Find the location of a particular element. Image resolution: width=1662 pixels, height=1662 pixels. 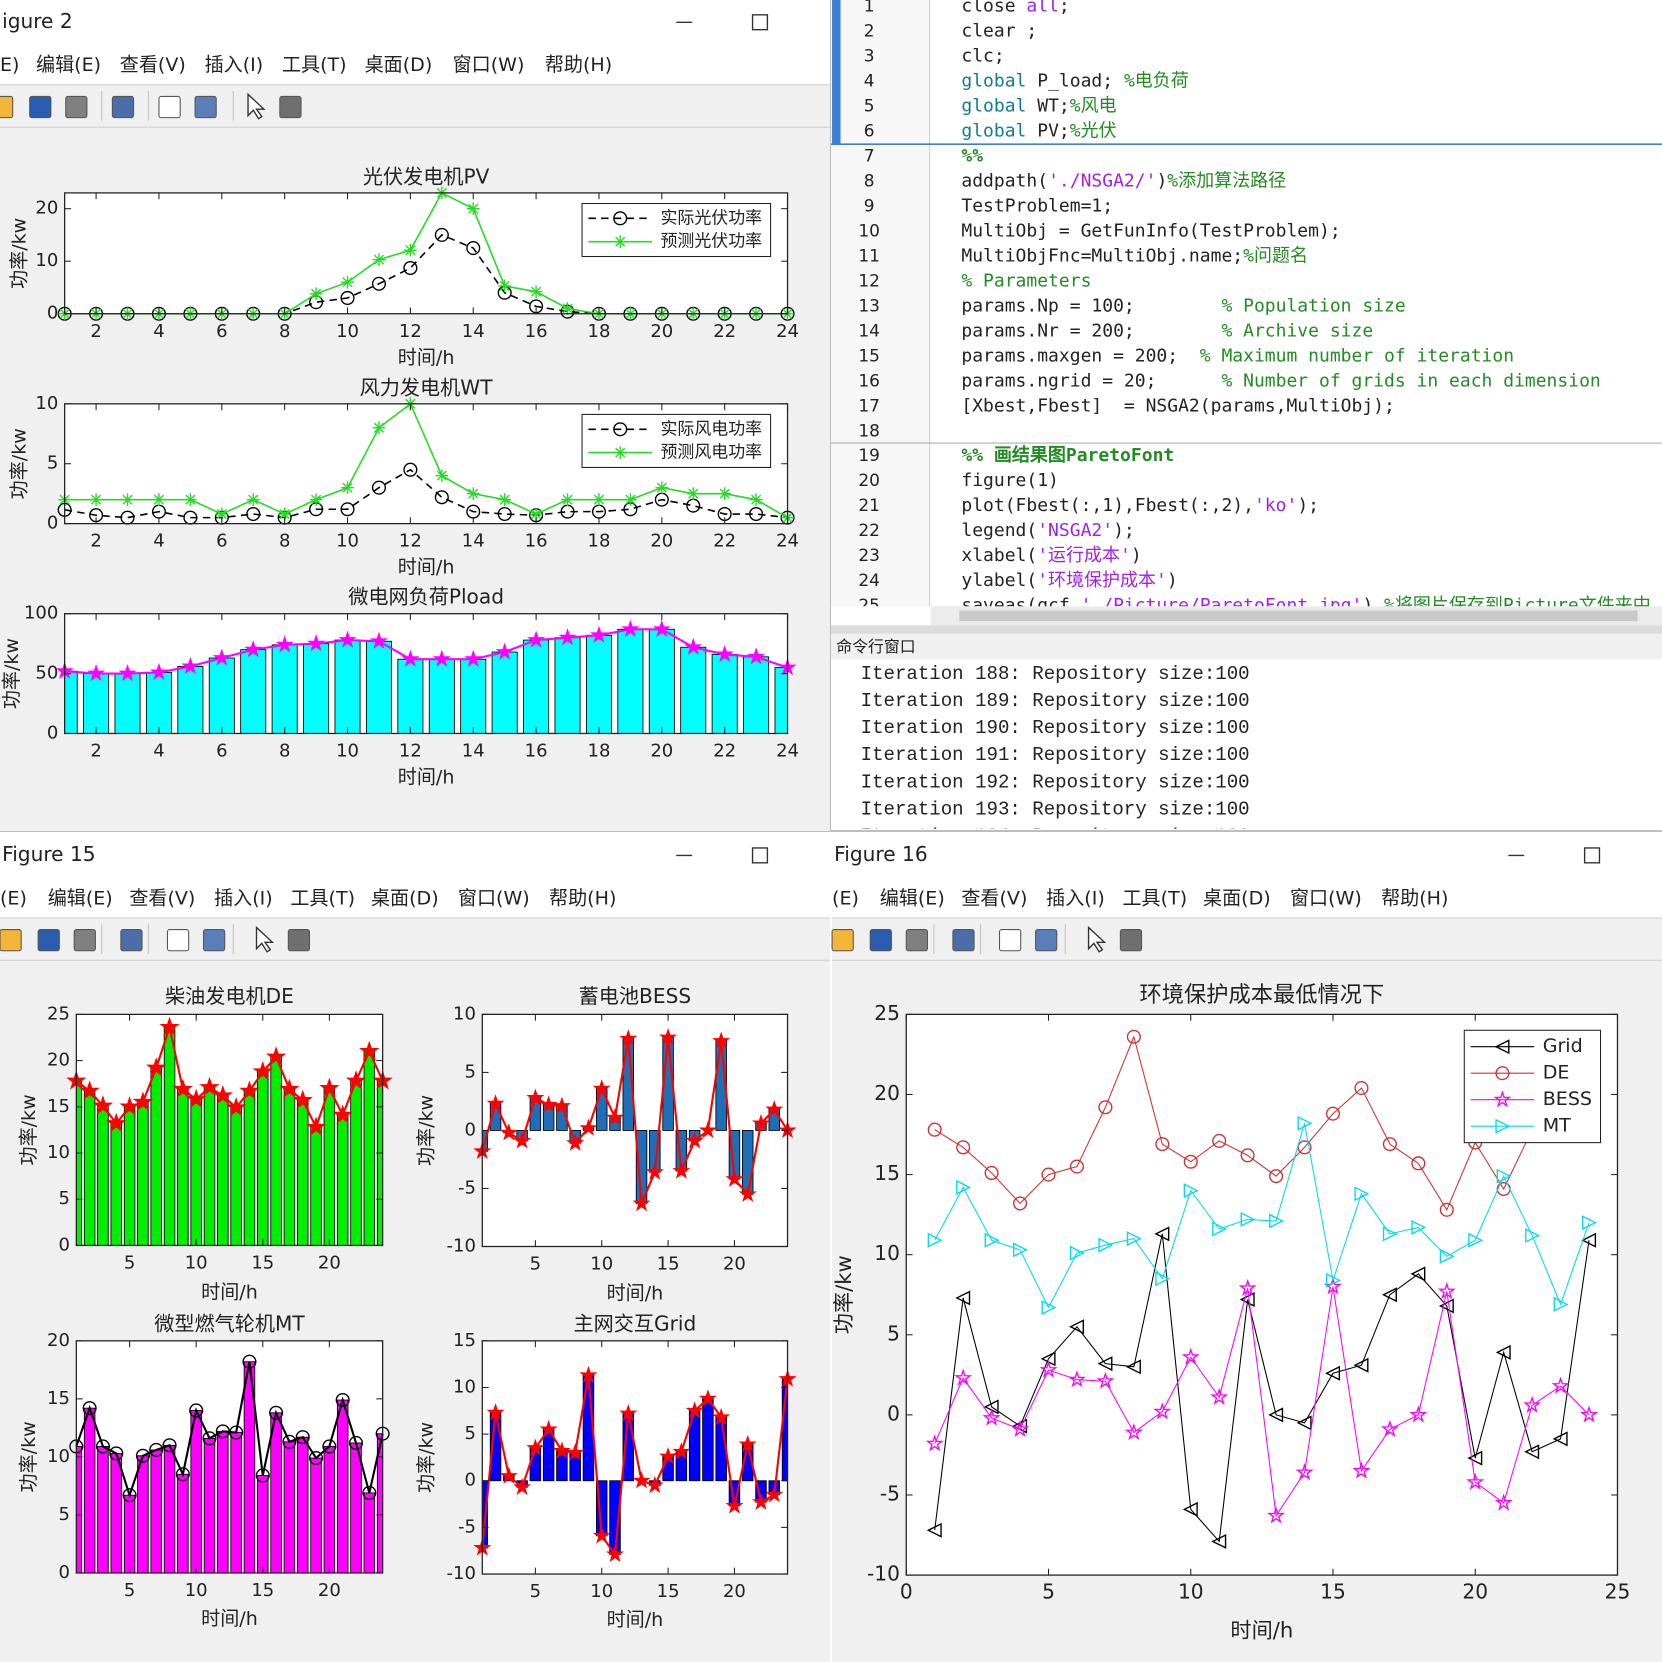

code-token: [Xbest,Fbest] = NSGA2(params,MultiObj); is located at coordinates (1177, 405).